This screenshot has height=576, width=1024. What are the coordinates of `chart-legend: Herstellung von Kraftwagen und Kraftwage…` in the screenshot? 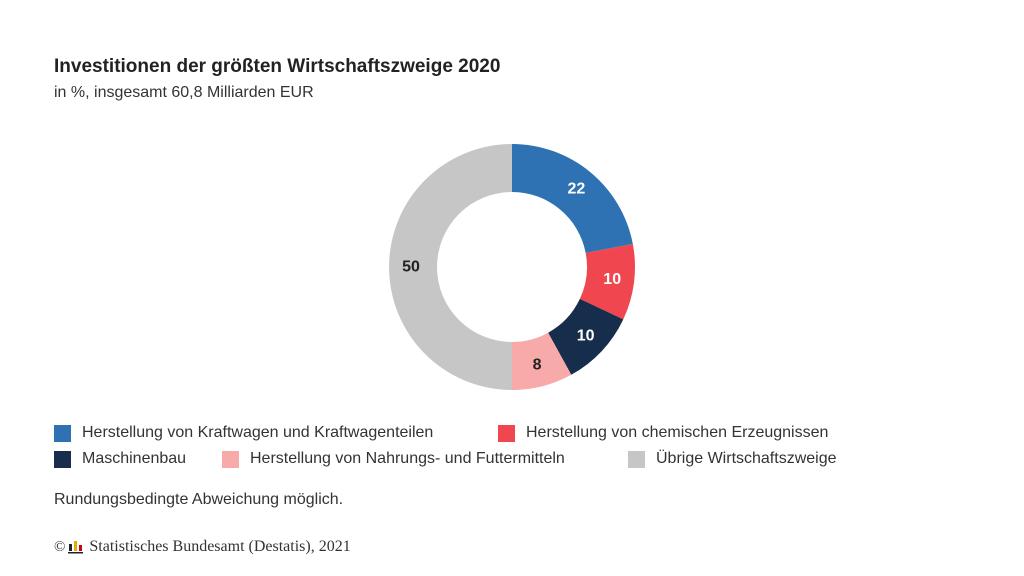 It's located at (504, 450).